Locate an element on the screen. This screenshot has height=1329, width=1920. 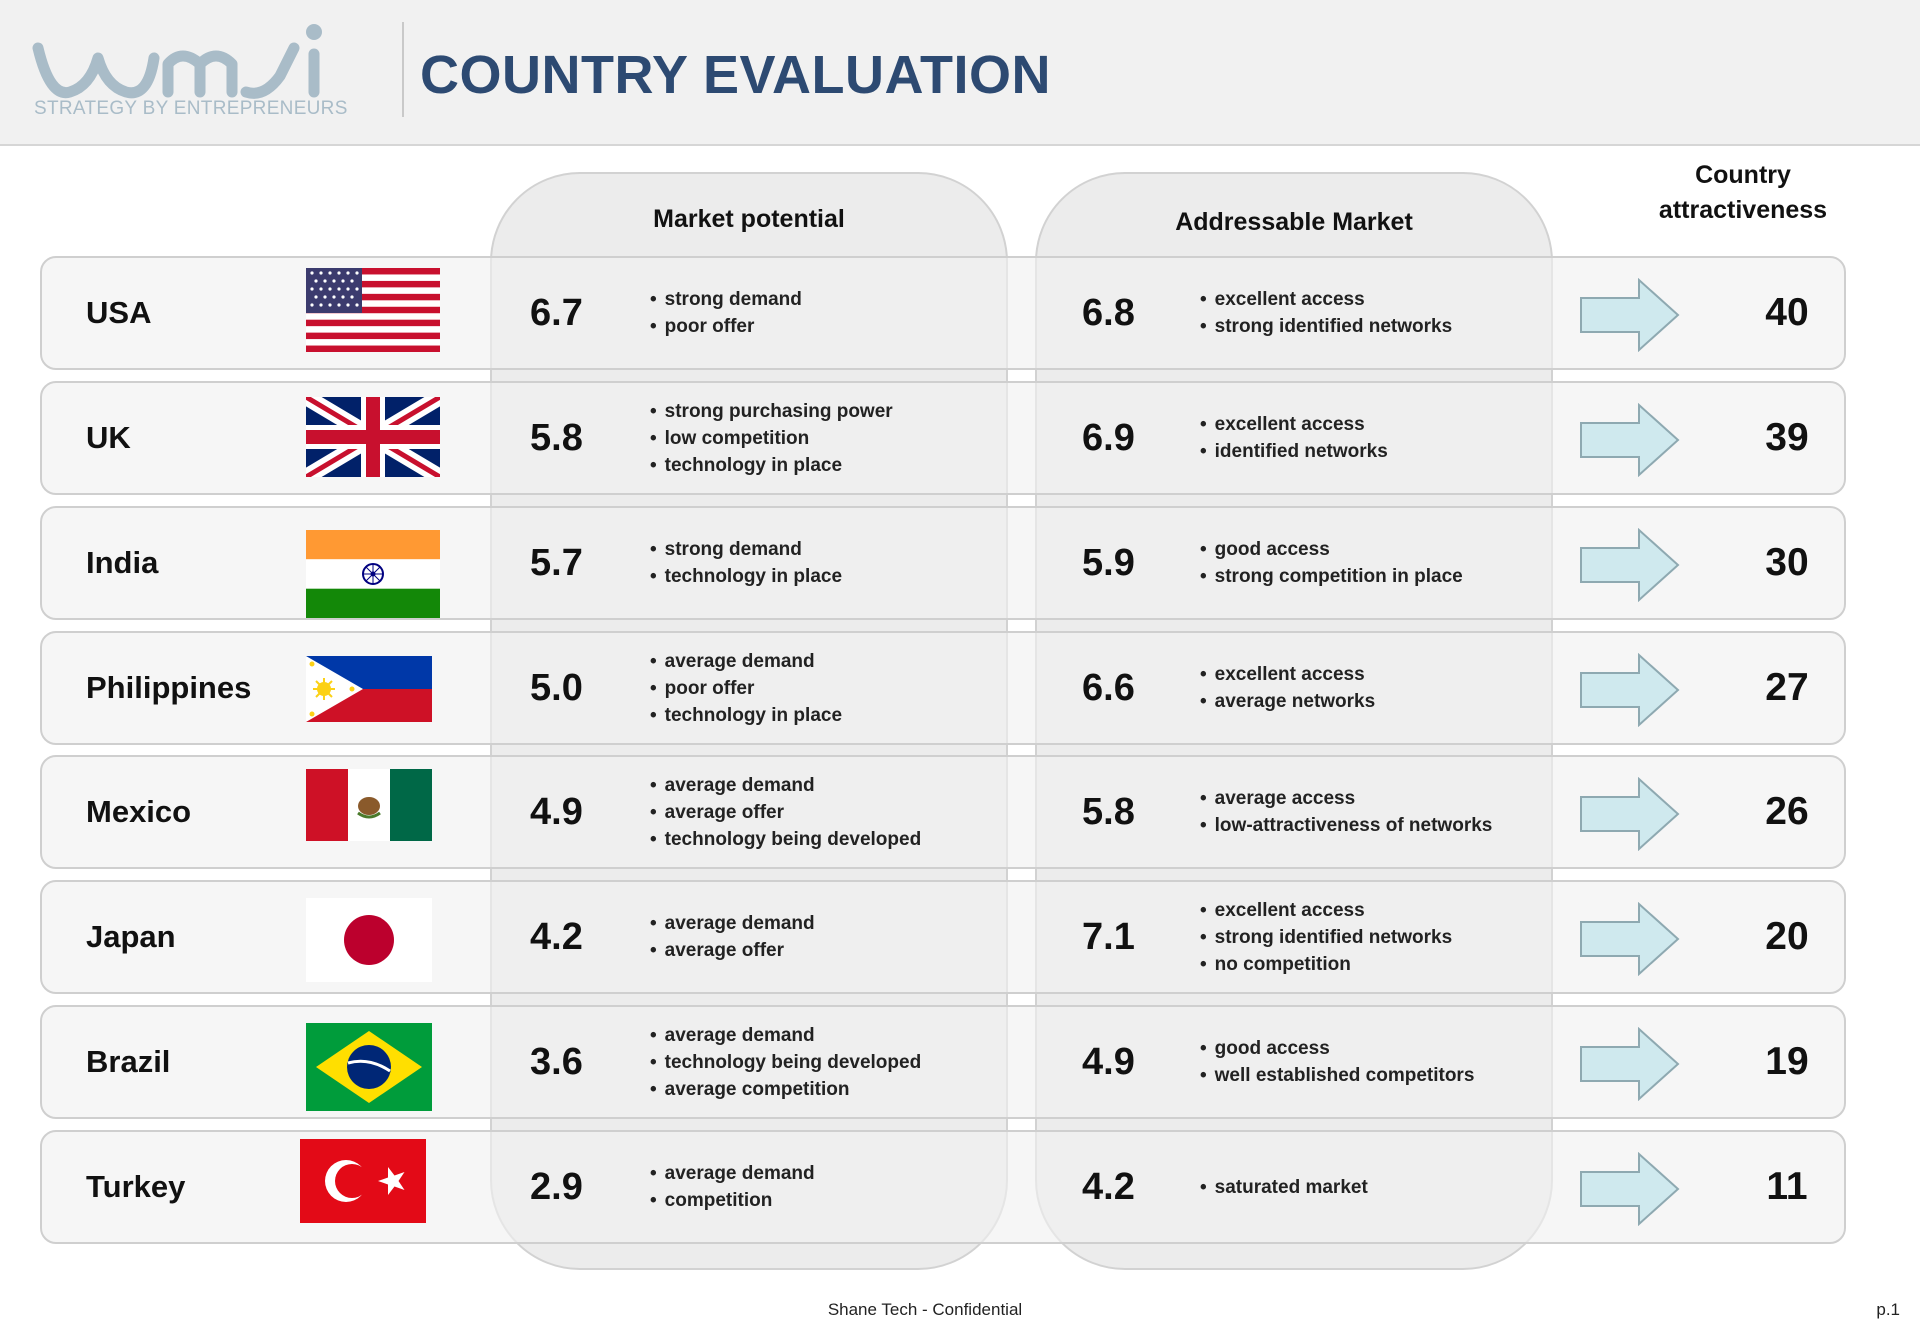
country-name: Brazil is located at coordinates (128, 1061).